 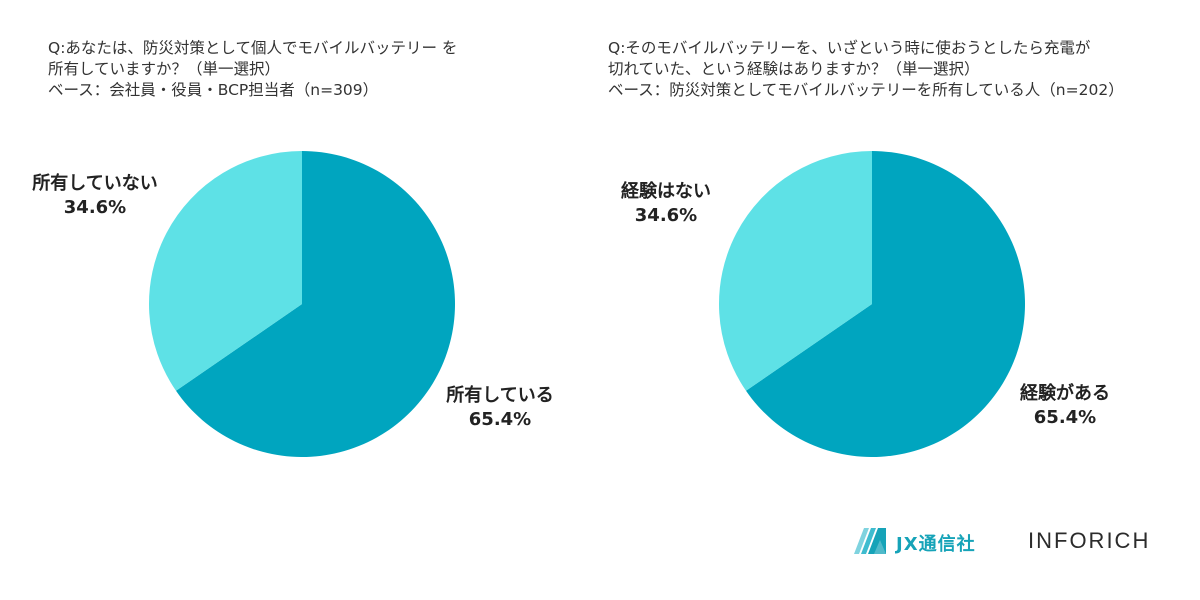 I want to click on slice-label-name: 経験がある, so click(x=1065, y=393).